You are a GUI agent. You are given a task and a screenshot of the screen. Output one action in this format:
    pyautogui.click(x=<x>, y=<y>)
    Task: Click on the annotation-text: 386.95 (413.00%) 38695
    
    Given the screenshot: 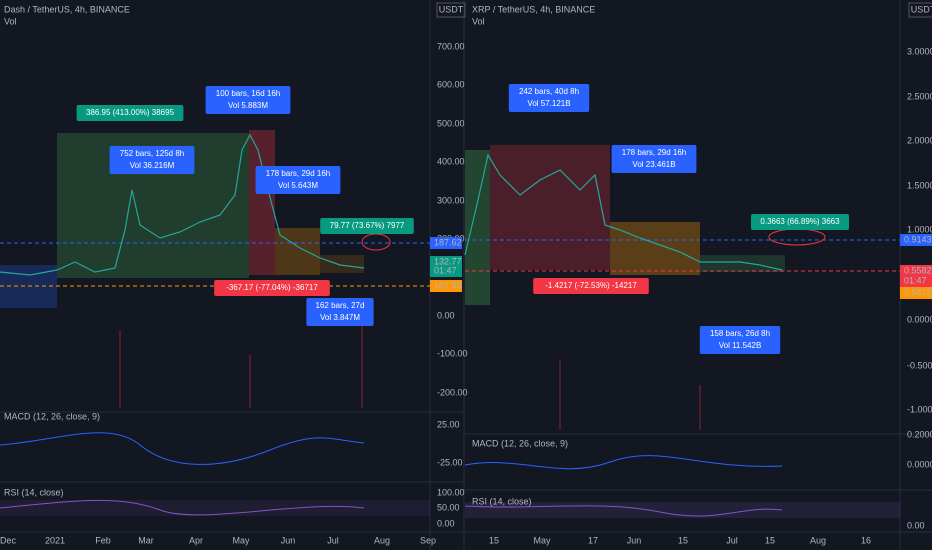 What is the action you would take?
    pyautogui.click(x=130, y=112)
    